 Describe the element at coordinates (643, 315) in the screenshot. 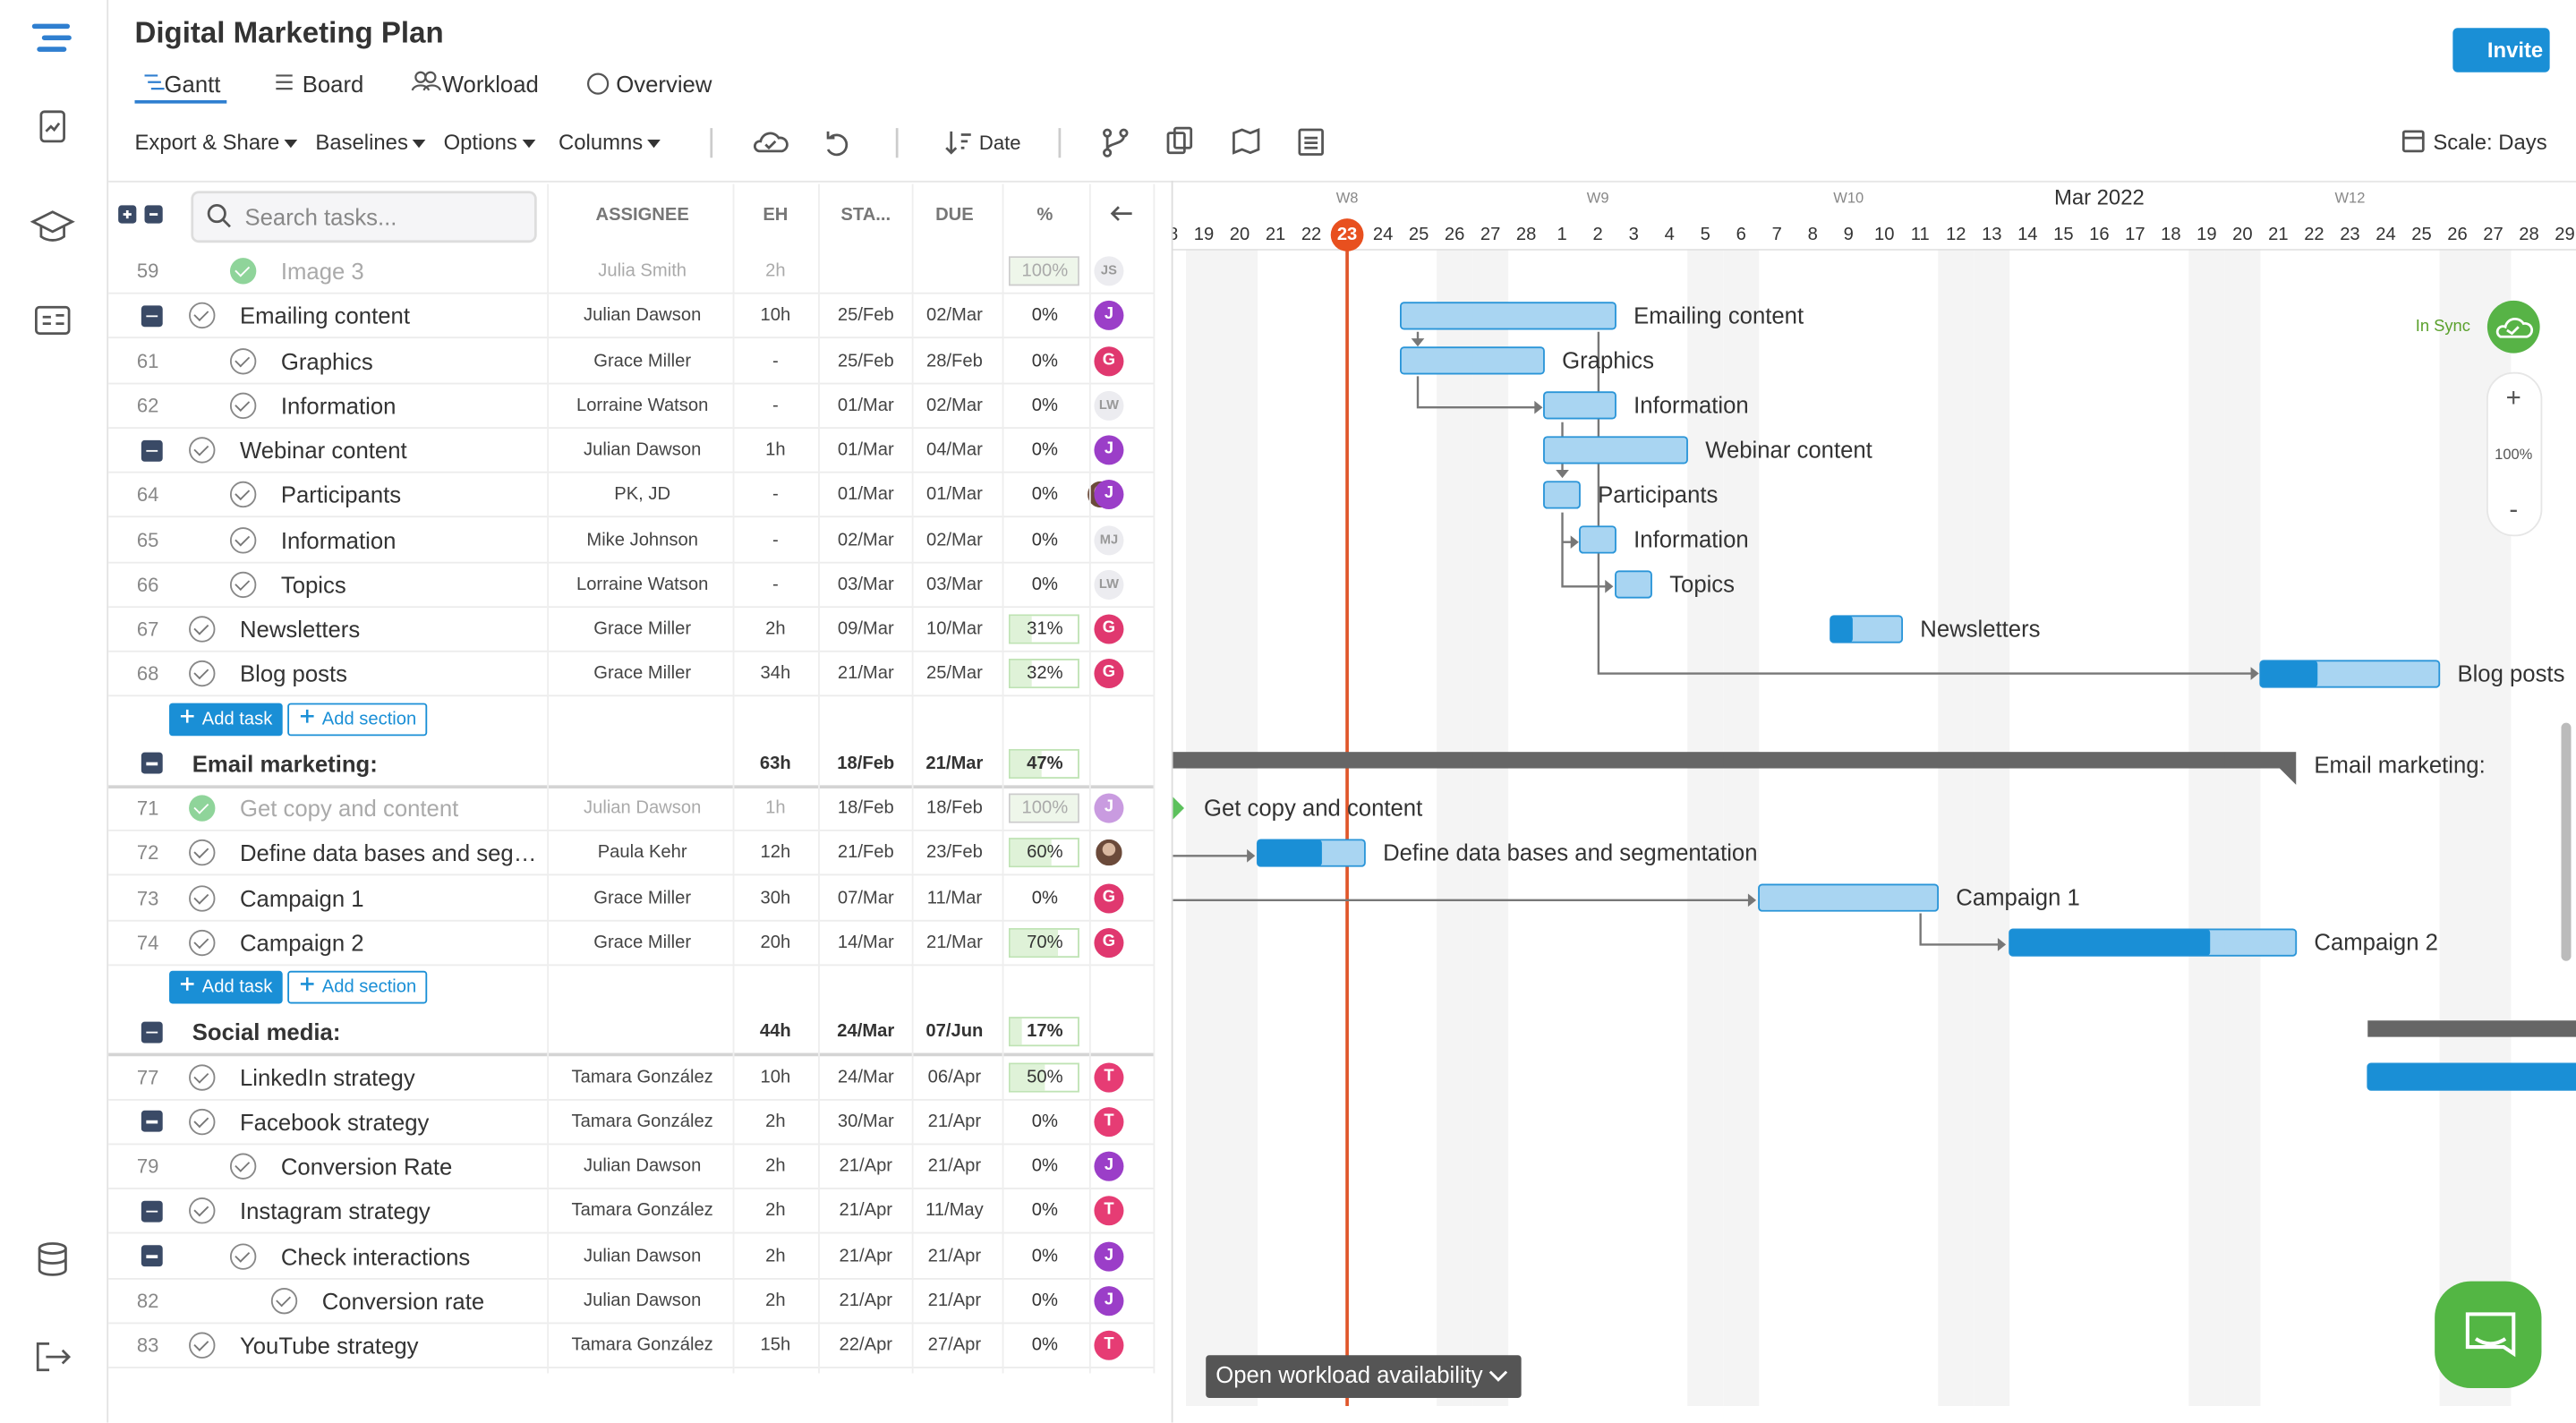

I see `assignee: Julian Dawson` at that location.